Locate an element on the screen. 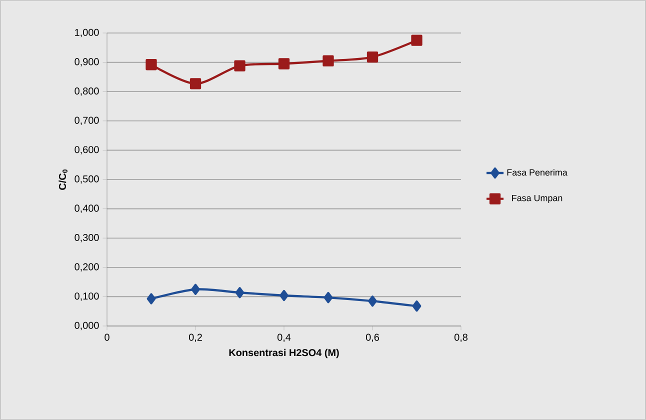  x-tick-label: 0,6 is located at coordinates (372, 338).